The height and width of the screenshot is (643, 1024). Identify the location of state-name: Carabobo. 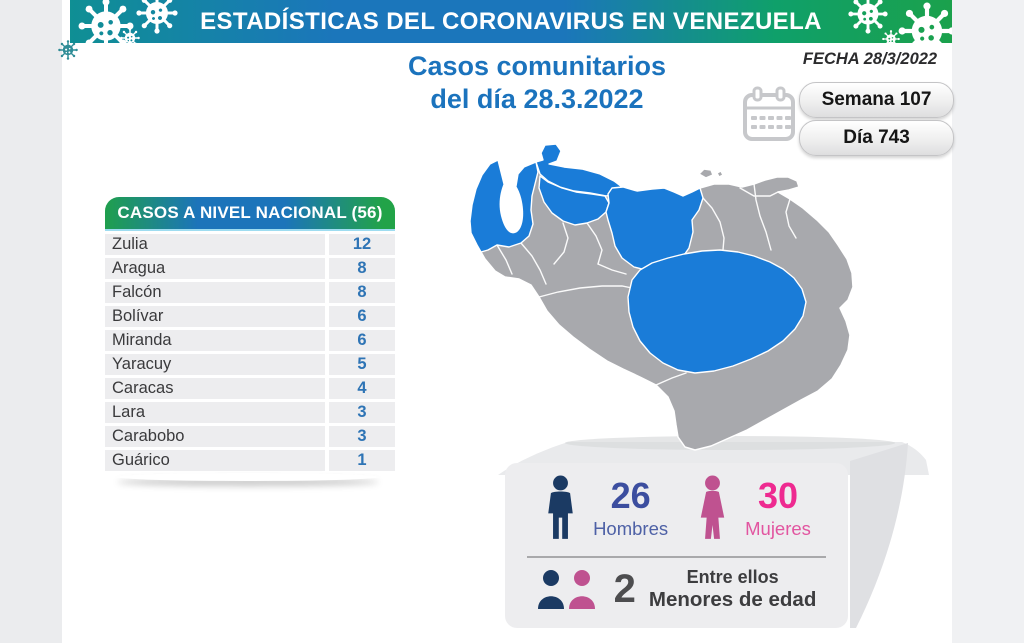
(215, 436).